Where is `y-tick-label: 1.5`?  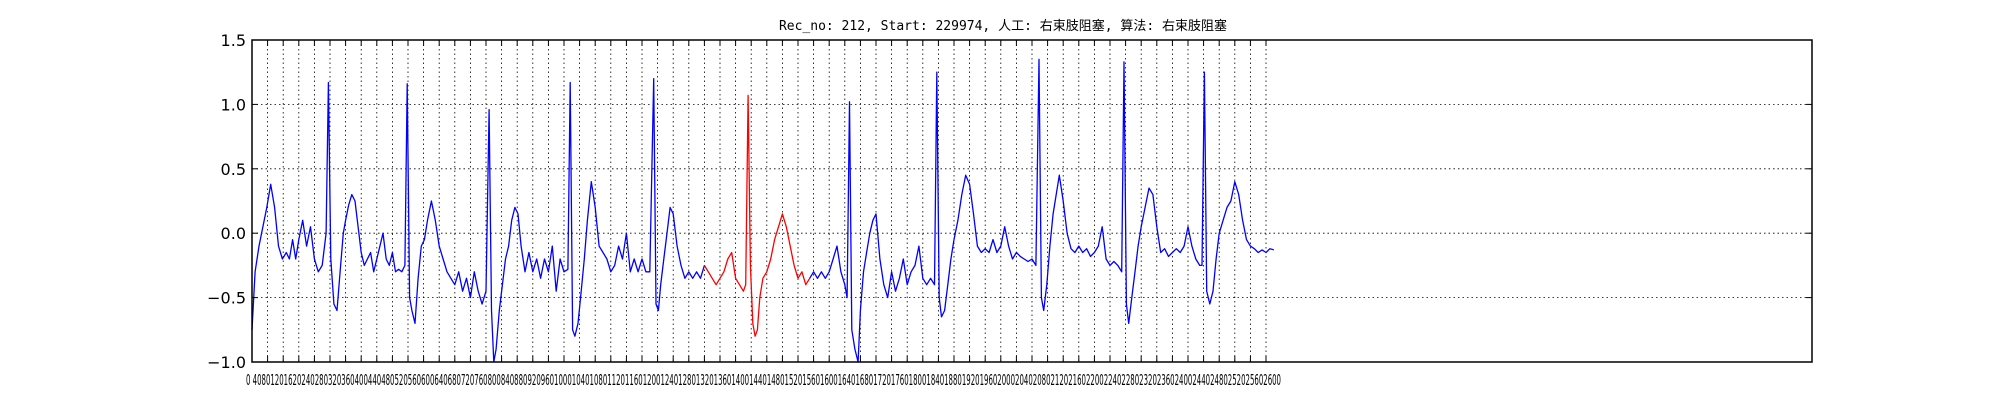
y-tick-label: 1.5 is located at coordinates (233, 40).